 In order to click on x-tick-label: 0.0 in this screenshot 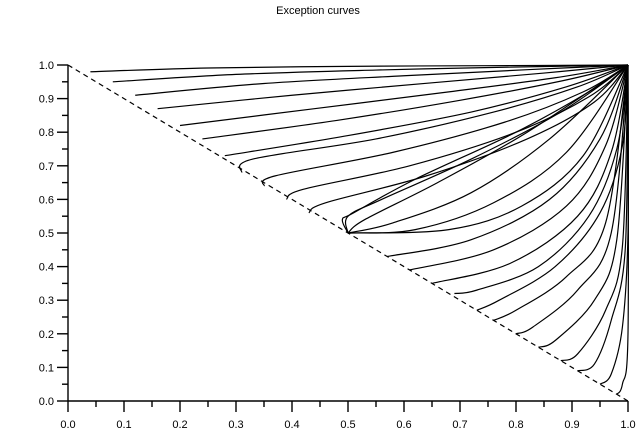, I will do `click(67, 425)`.